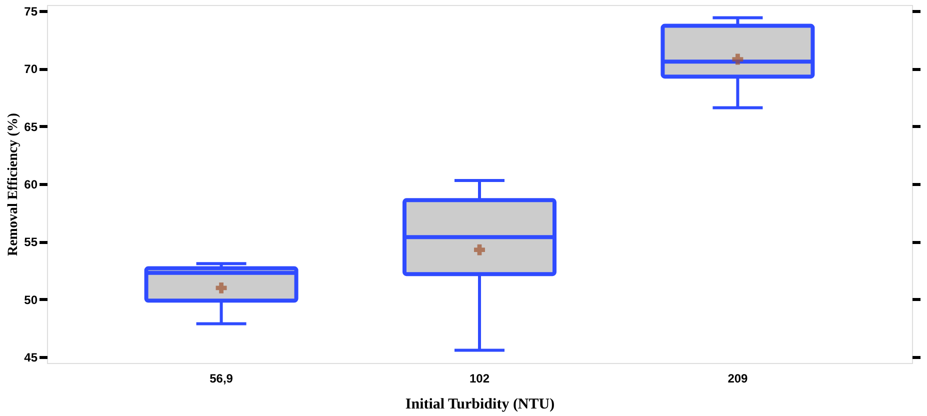 This screenshot has width=927, height=416. I want to click on y-tick-label: 55, so click(31, 242).